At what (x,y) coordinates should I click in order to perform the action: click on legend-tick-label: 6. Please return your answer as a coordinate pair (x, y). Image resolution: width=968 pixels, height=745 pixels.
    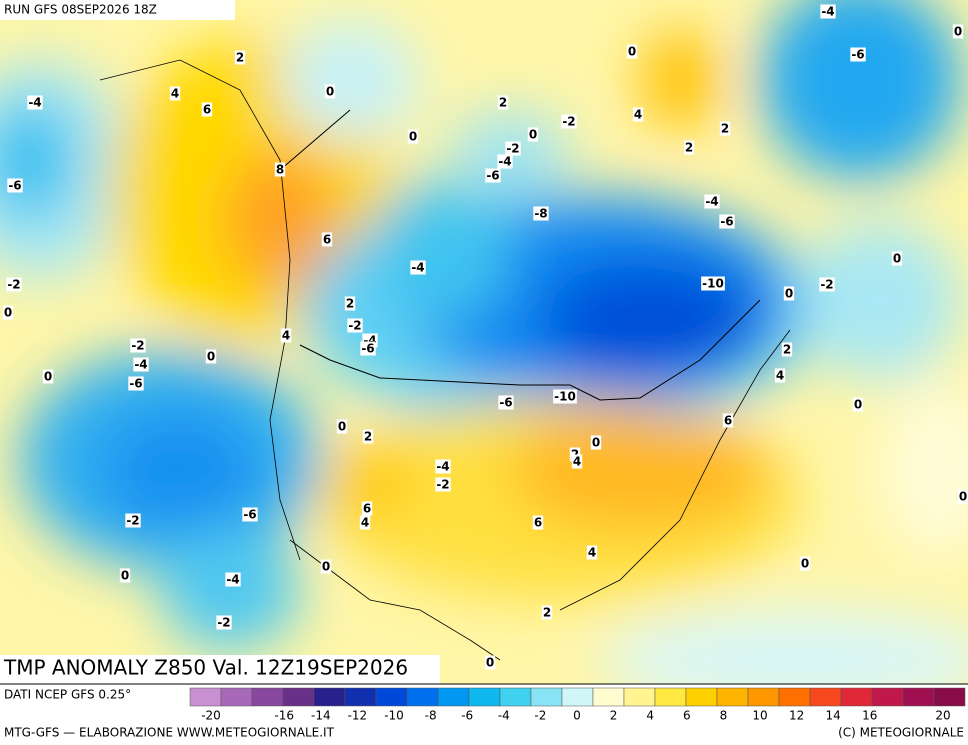
    Looking at the image, I should click on (687, 716).